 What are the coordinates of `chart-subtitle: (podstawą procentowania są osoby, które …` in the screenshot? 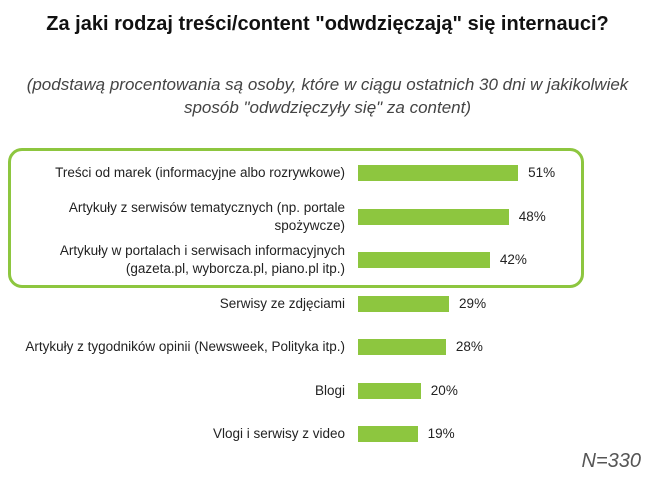 It's located at (327, 96).